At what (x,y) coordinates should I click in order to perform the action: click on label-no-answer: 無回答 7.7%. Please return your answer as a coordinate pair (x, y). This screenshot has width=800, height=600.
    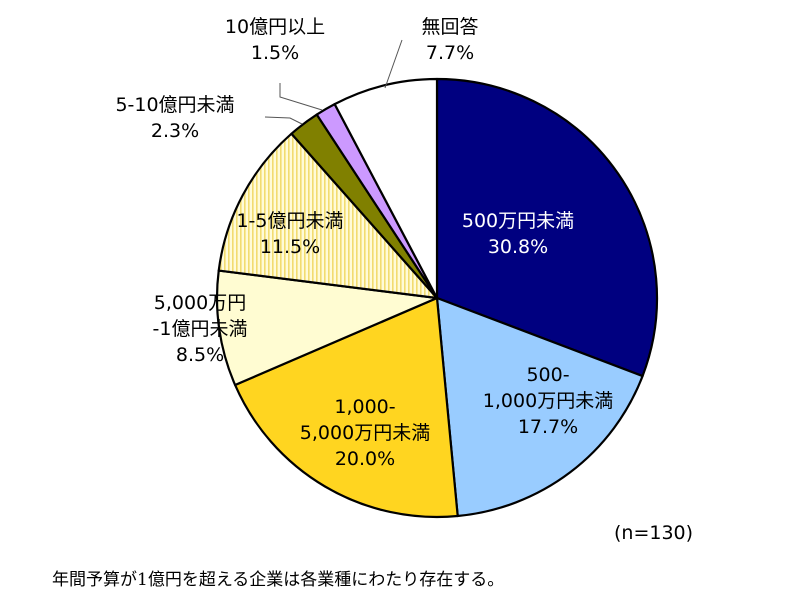
    Looking at the image, I should click on (450, 40).